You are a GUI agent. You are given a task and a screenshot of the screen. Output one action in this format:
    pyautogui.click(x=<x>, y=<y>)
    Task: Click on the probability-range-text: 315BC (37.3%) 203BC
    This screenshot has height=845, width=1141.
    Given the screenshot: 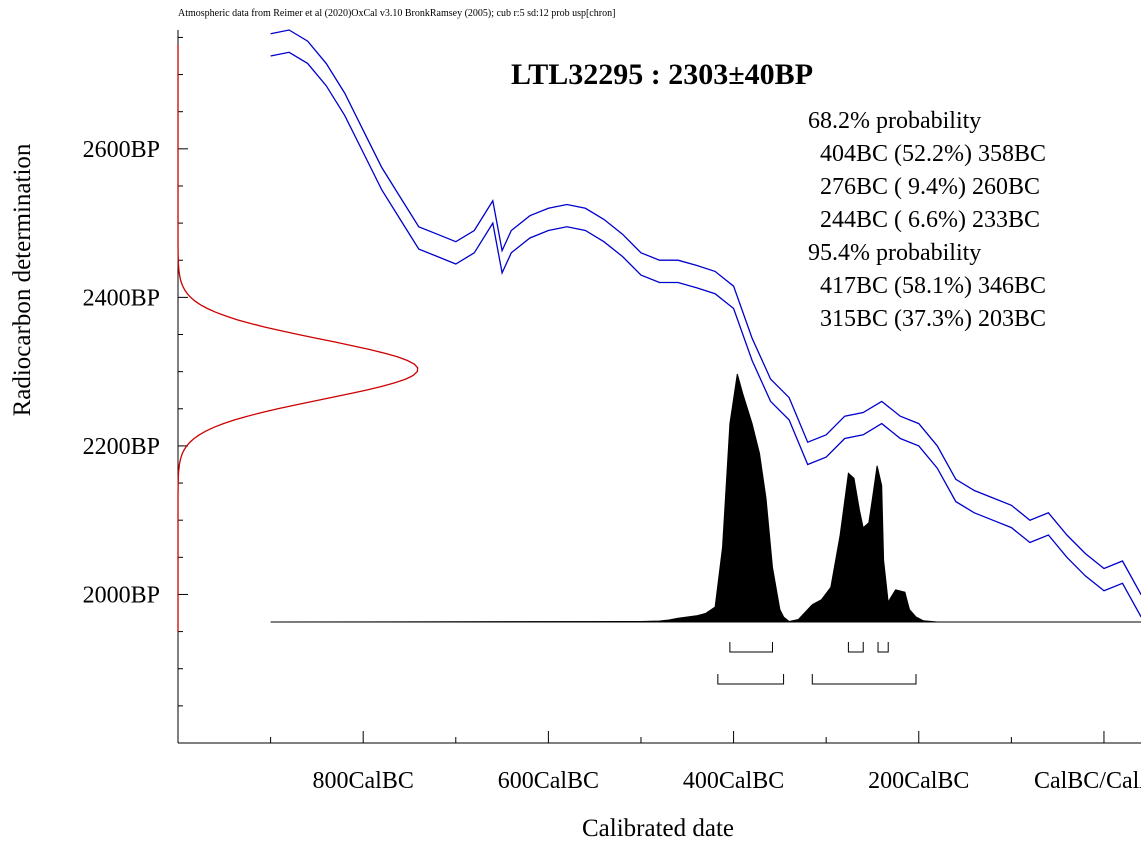 What is the action you would take?
    pyautogui.click(x=927, y=319)
    